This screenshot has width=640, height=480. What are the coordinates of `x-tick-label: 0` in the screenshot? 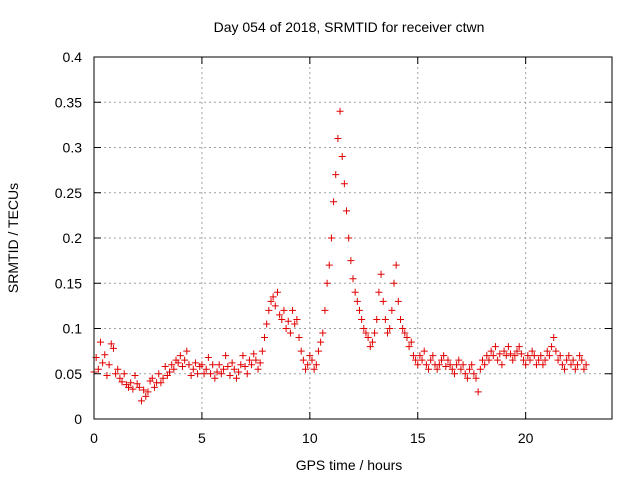 It's located at (94, 438).